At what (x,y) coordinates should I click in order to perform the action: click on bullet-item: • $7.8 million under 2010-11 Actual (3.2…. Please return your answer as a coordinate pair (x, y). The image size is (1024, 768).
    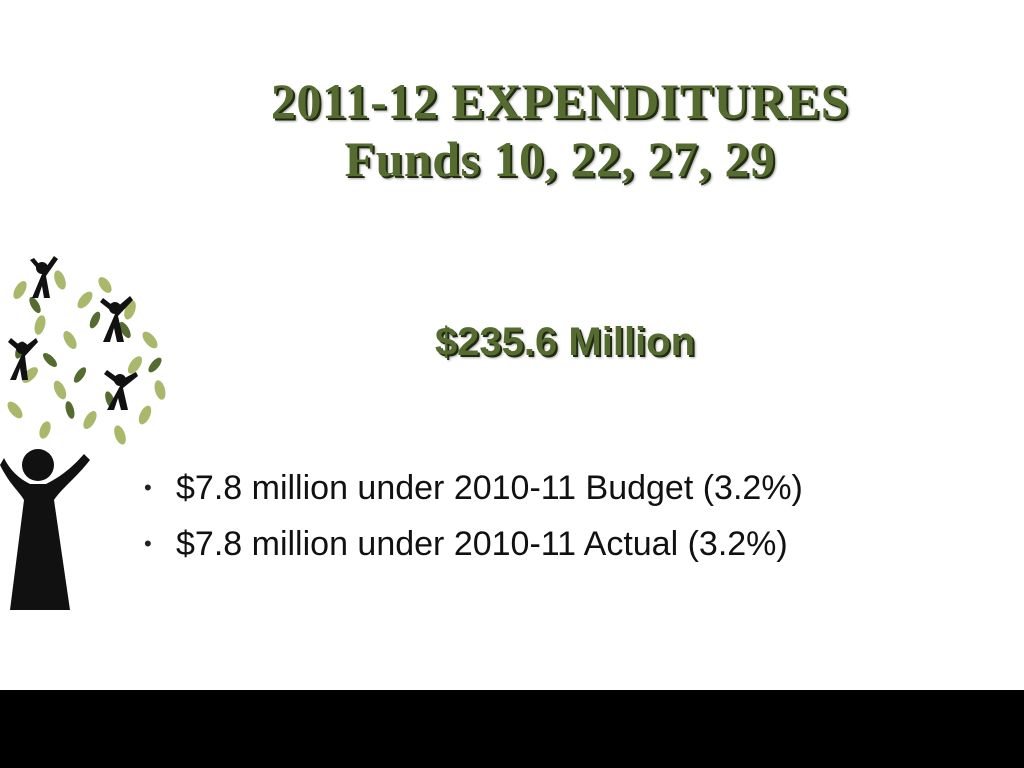
    Looking at the image, I should click on (570, 544).